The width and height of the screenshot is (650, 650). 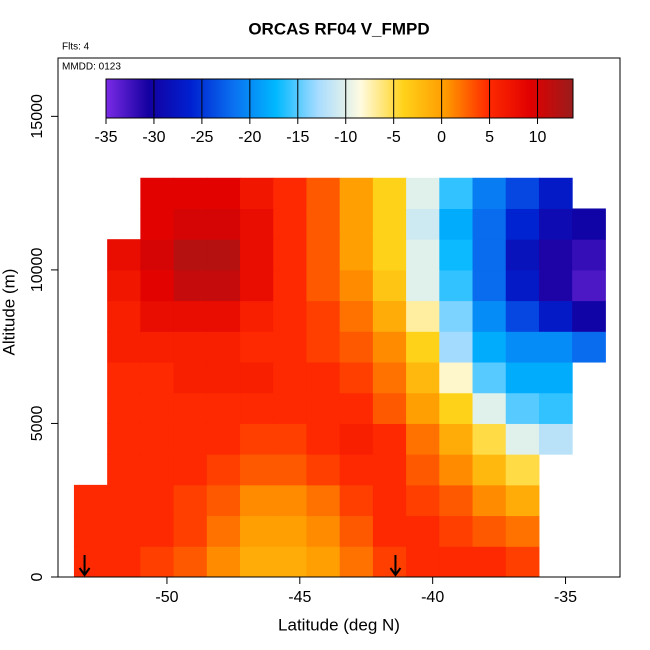 What do you see at coordinates (37, 424) in the screenshot?
I see `y-tick-label: 5000` at bounding box center [37, 424].